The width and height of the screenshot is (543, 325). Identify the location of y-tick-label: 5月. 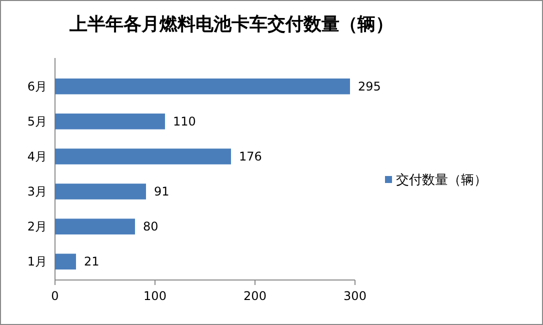
(37, 121).